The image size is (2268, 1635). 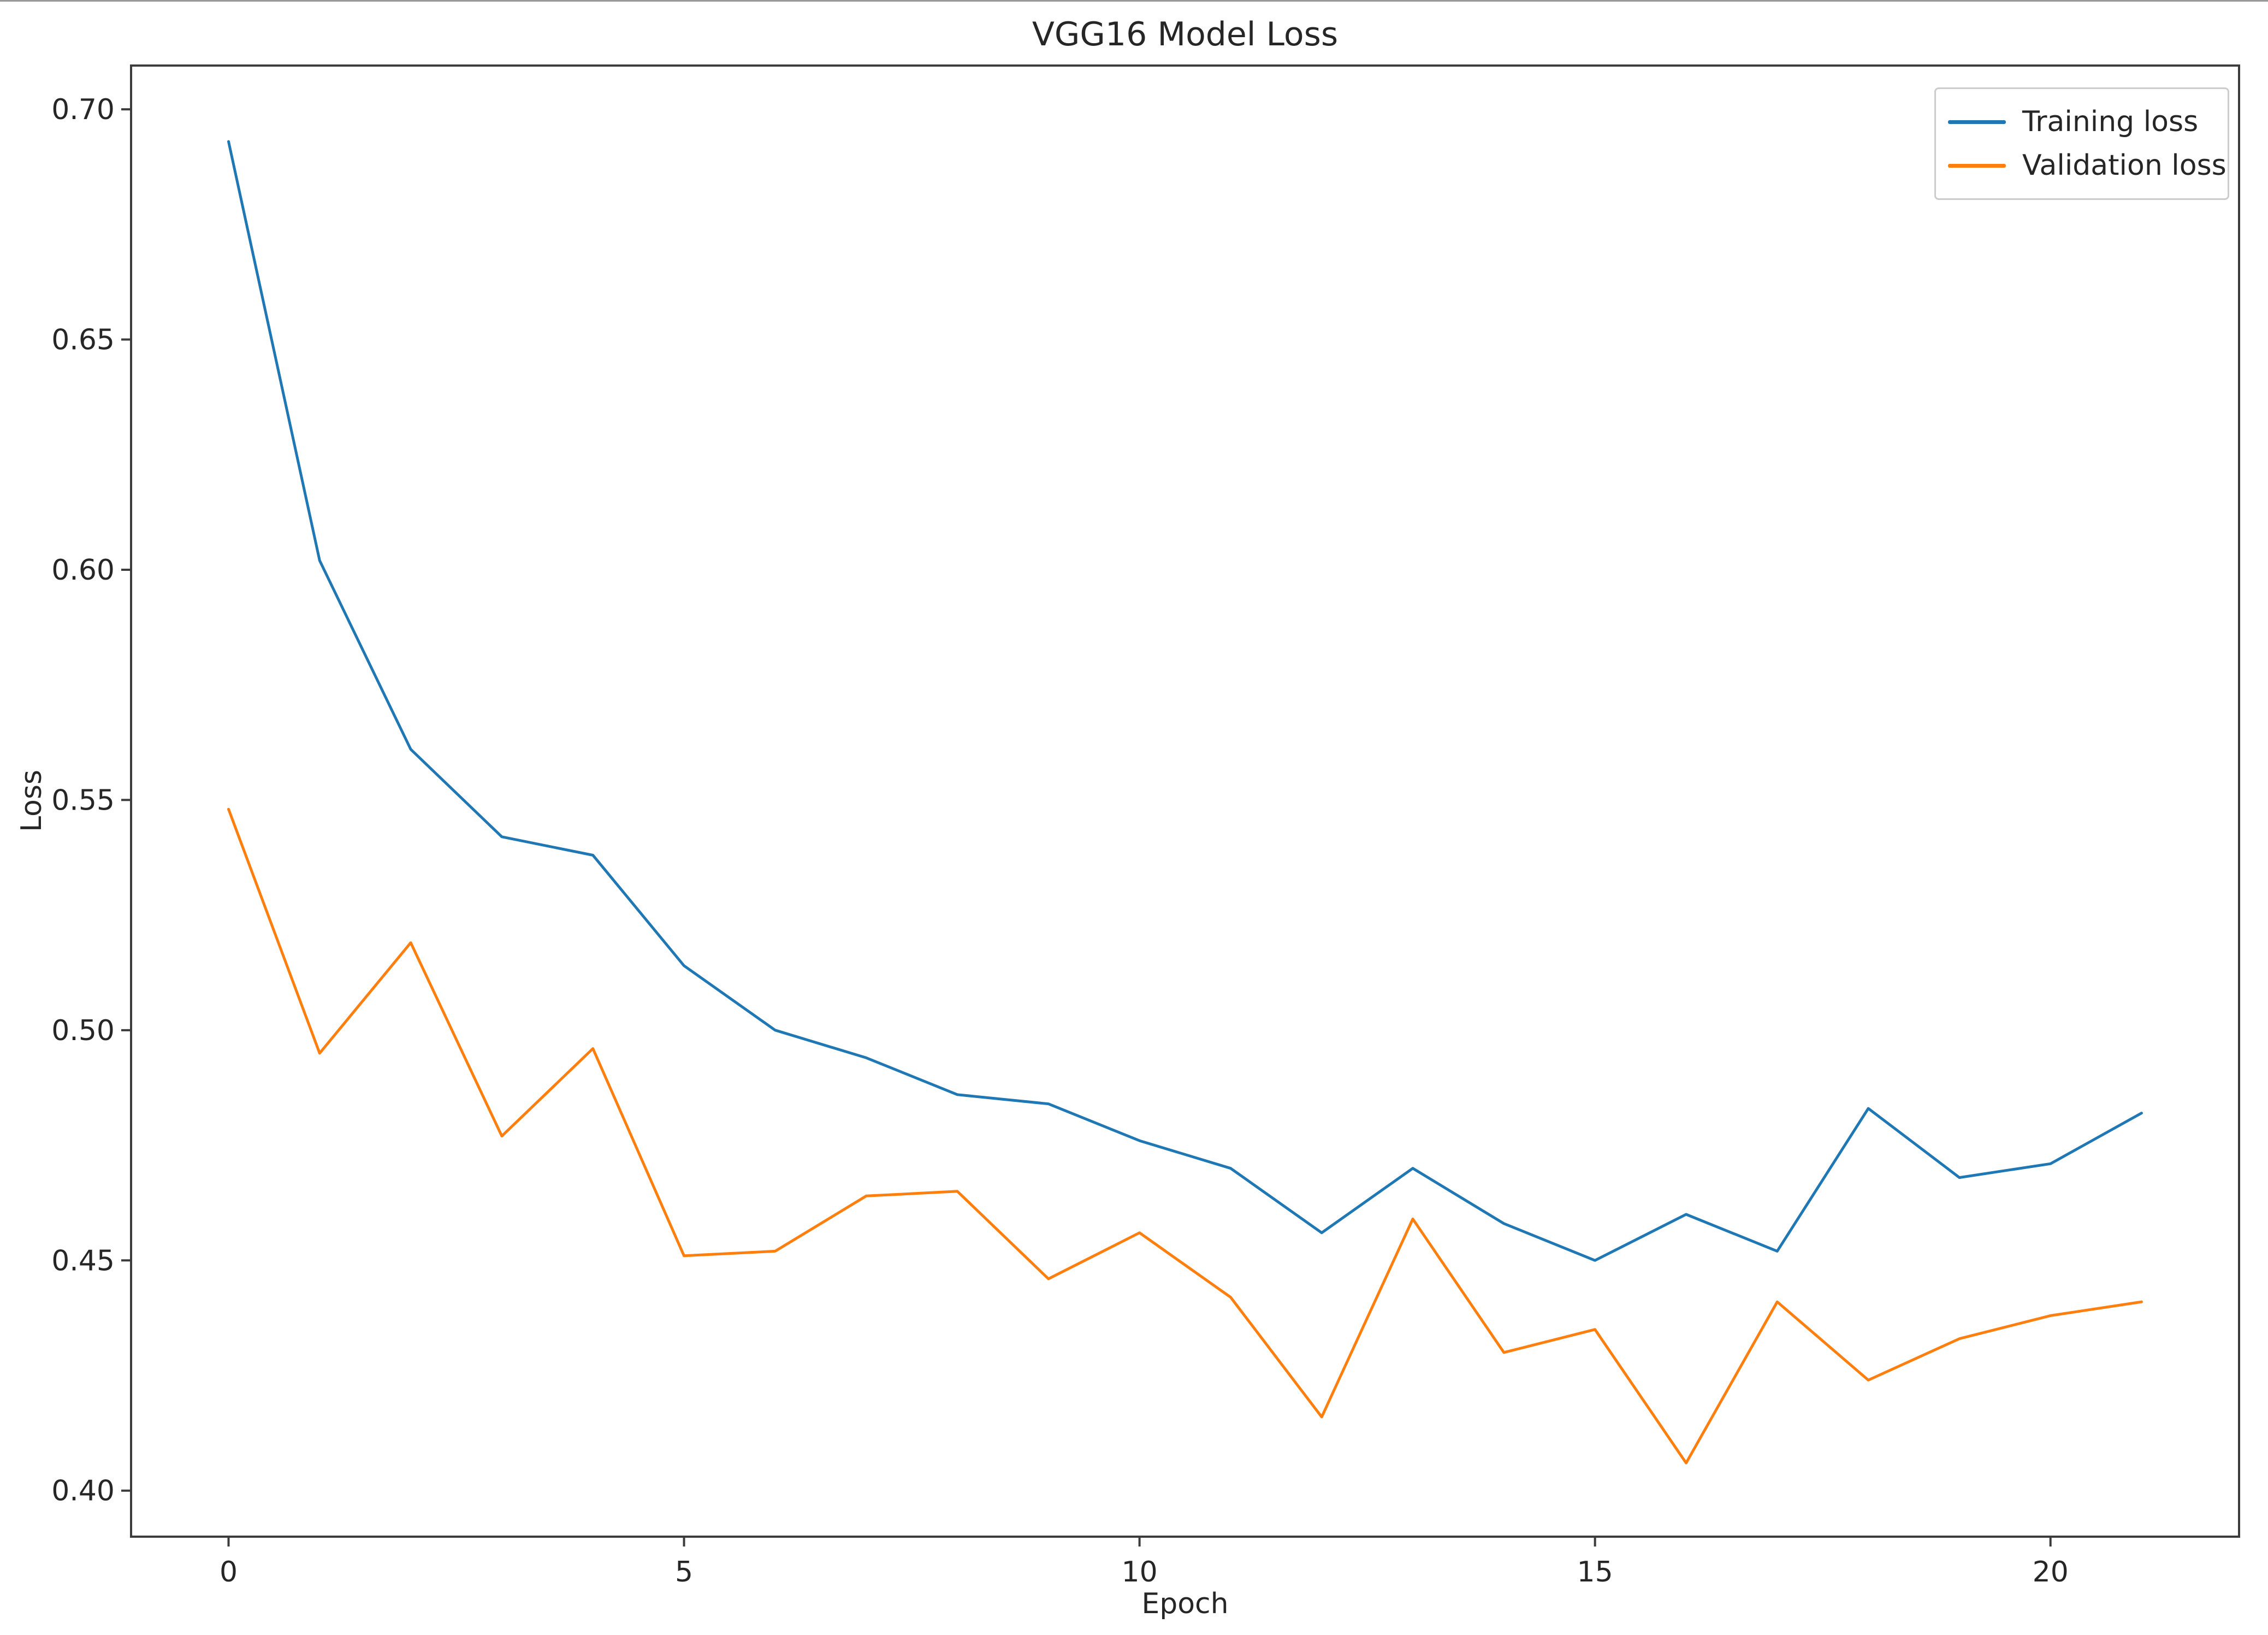 I want to click on y-tick-label: 0.50, so click(x=83, y=1031).